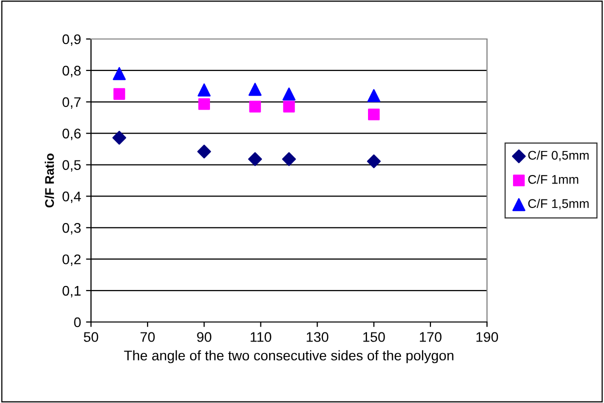 Image resolution: width=604 pixels, height=403 pixels. What do you see at coordinates (558, 204) in the screenshot?
I see `legend-label: C/F 1,5mm` at bounding box center [558, 204].